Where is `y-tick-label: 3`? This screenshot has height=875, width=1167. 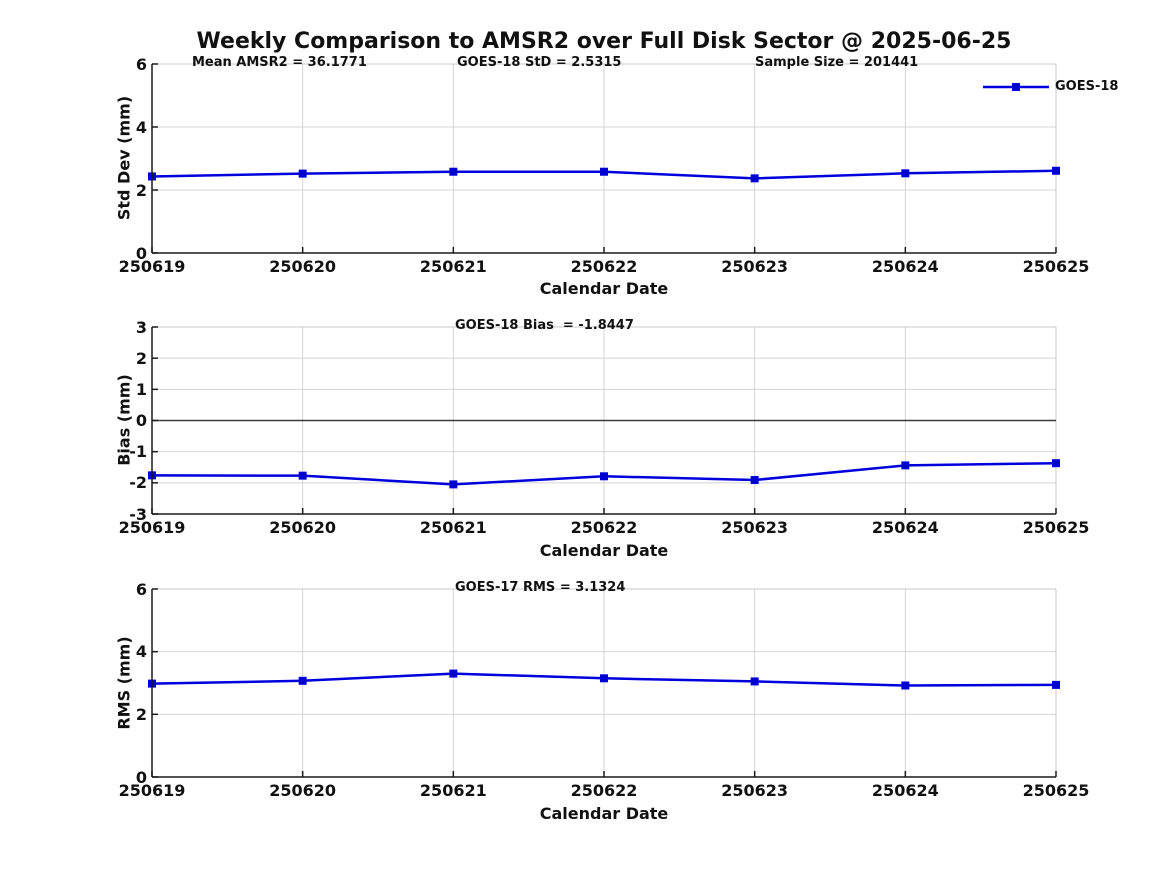
y-tick-label: 3 is located at coordinates (141, 327).